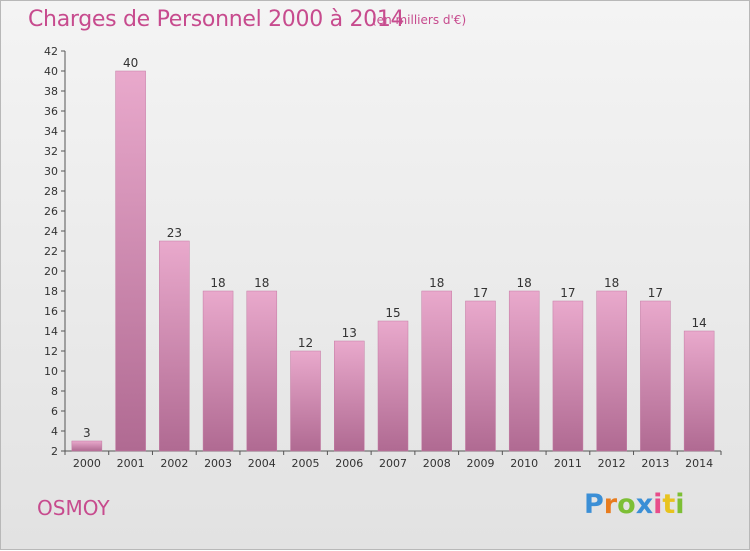  What do you see at coordinates (51, 111) in the screenshot?
I see `y-tick-label: 36` at bounding box center [51, 111].